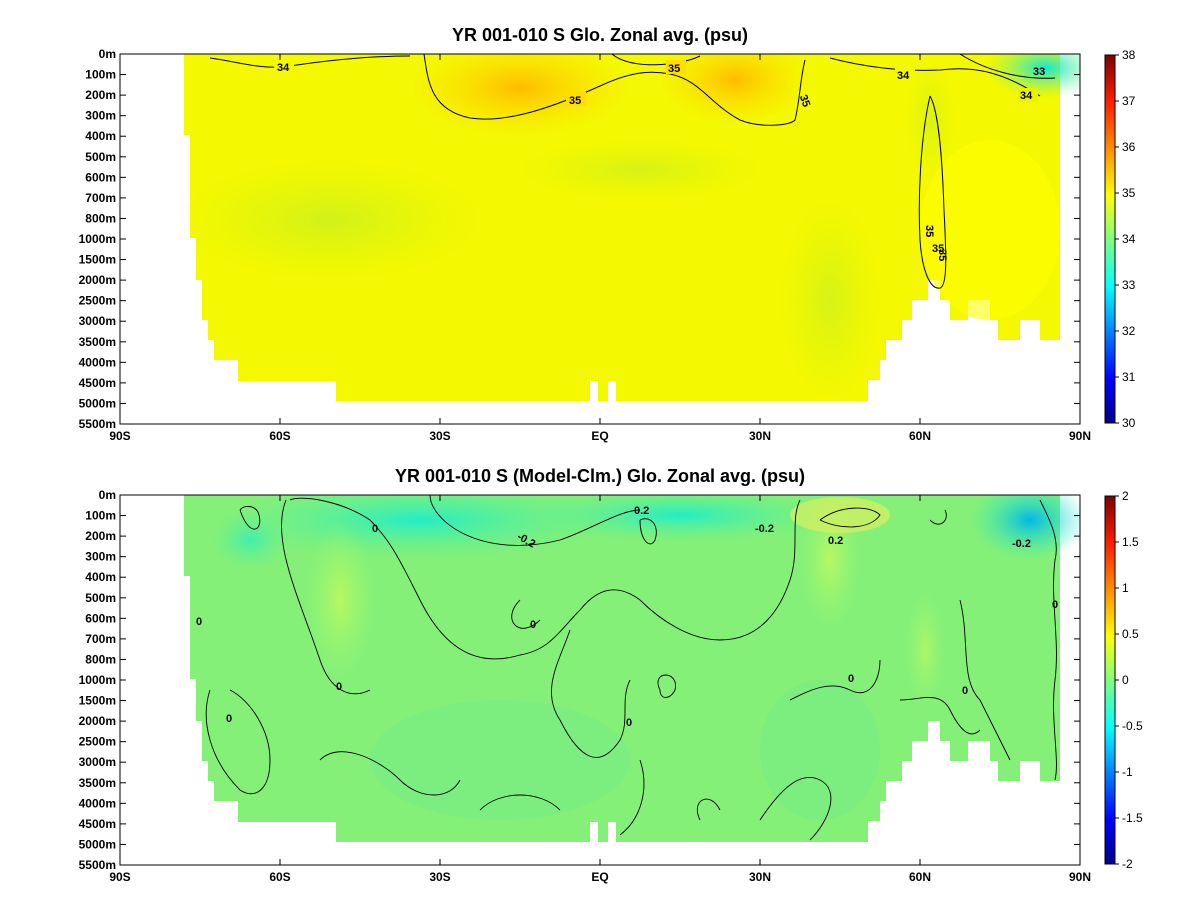  What do you see at coordinates (1129, 101) in the screenshot?
I see `colorbar-tick-label: 37` at bounding box center [1129, 101].